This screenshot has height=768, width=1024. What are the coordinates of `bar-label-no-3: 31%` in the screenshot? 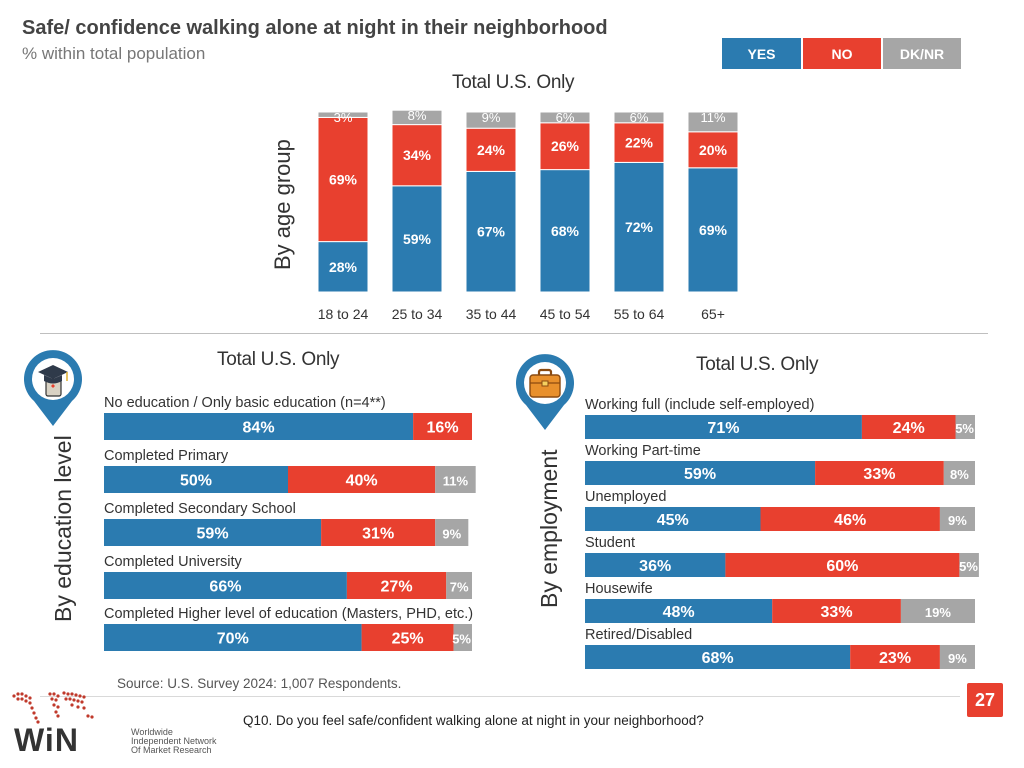 It's located at (378, 534).